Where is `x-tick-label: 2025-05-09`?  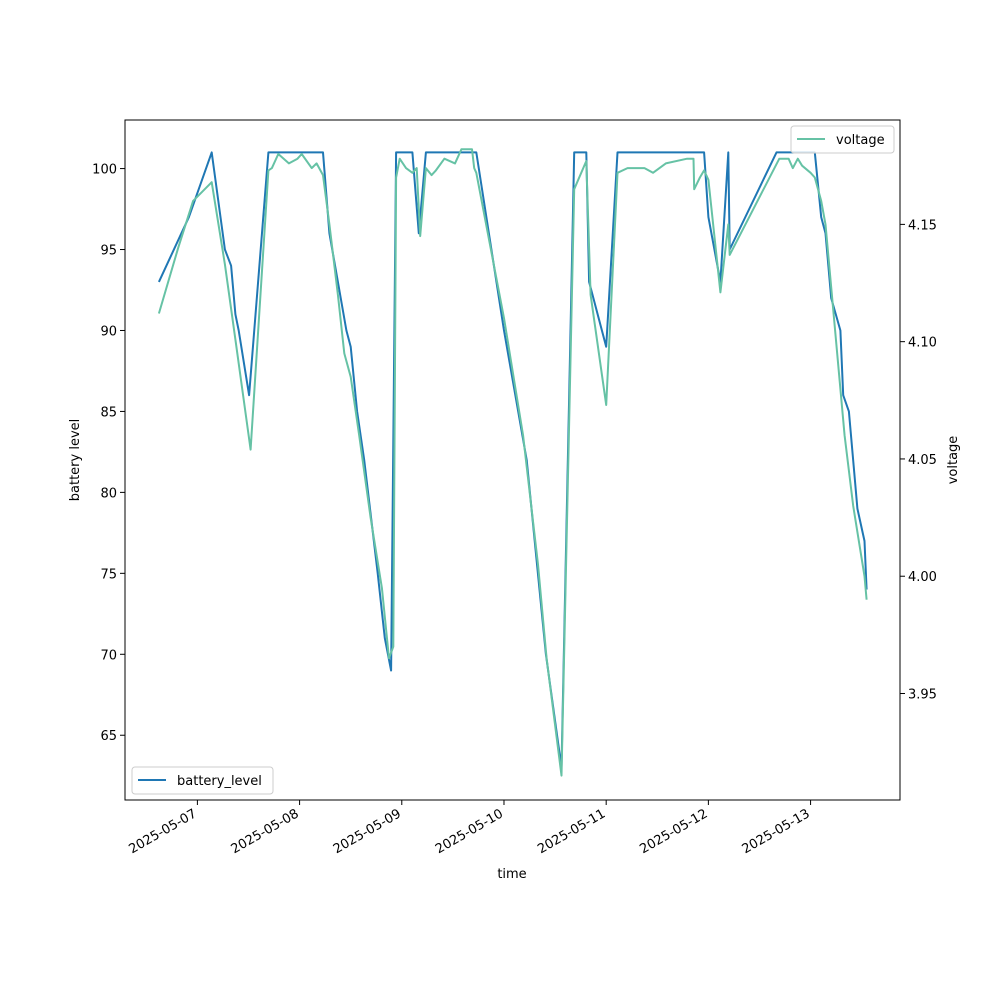
x-tick-label: 2025-05-09 is located at coordinates (367, 831).